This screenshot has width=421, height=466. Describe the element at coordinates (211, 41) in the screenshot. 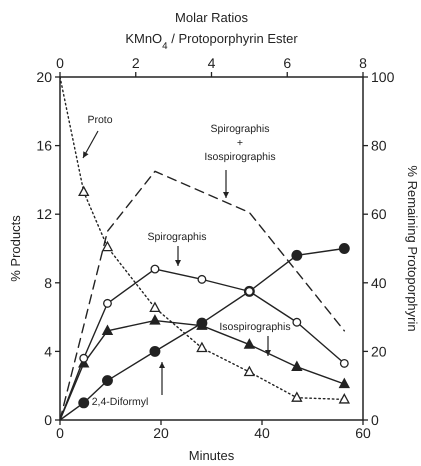

I see `x2-axis-title: KMnO$_{4}$ / Protoporphyrin Ester` at that location.